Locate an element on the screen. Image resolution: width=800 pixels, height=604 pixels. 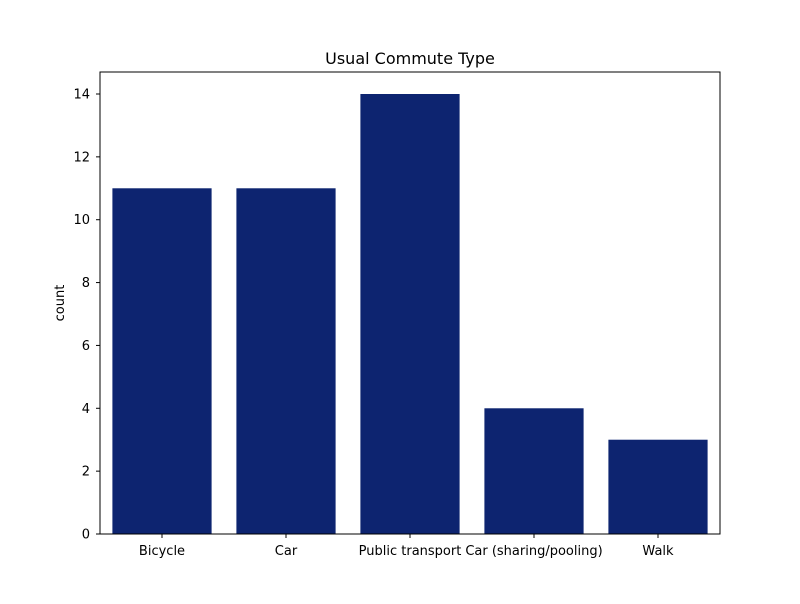
y-axis-label: count is located at coordinates (60, 303).